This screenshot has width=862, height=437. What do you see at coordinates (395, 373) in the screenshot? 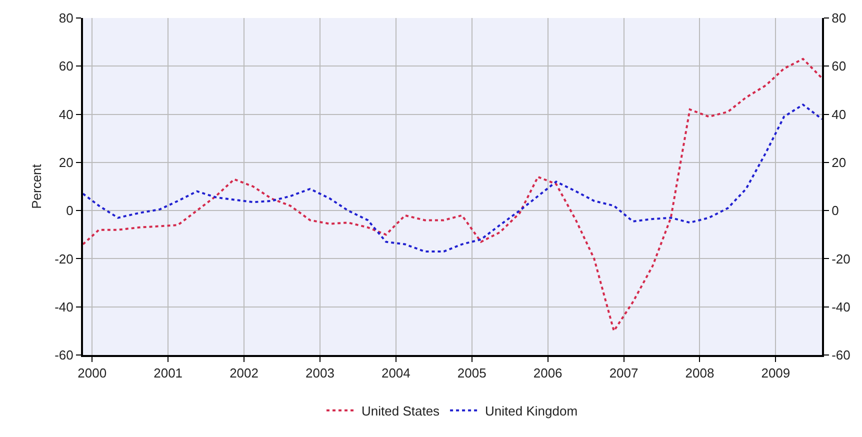
I see `x-tick-label: 2004` at bounding box center [395, 373].